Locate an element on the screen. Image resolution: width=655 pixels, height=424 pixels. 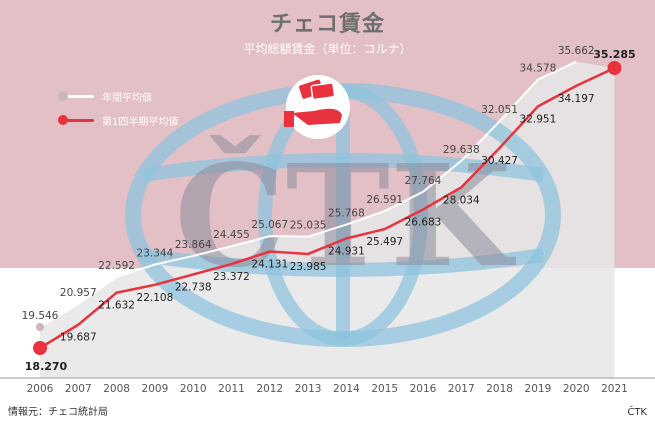
q1-value-label: 25.497 is located at coordinates (384, 242).